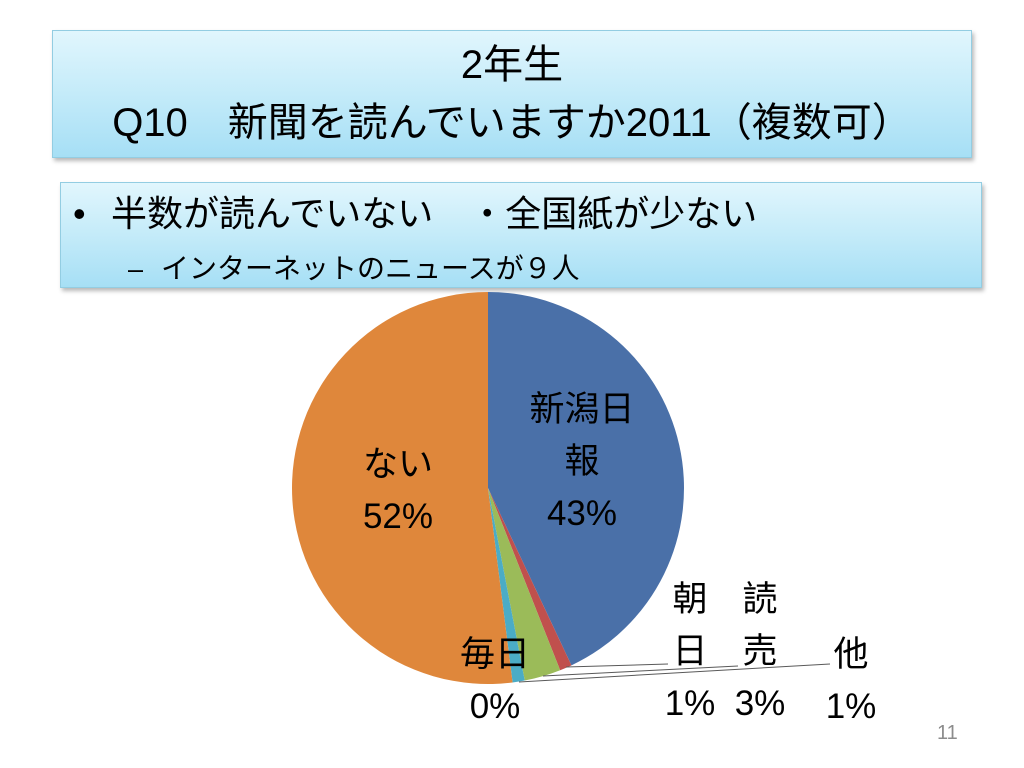 The image size is (1024, 768). What do you see at coordinates (640, 671) in the screenshot?
I see `leader-line-yomiuri` at bounding box center [640, 671].